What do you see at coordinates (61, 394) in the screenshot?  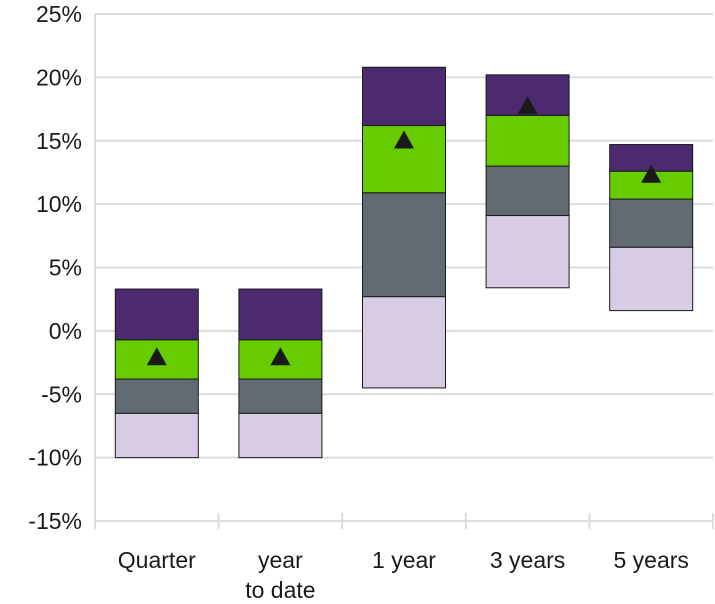 I see `y-tick-label: -5%` at bounding box center [61, 394].